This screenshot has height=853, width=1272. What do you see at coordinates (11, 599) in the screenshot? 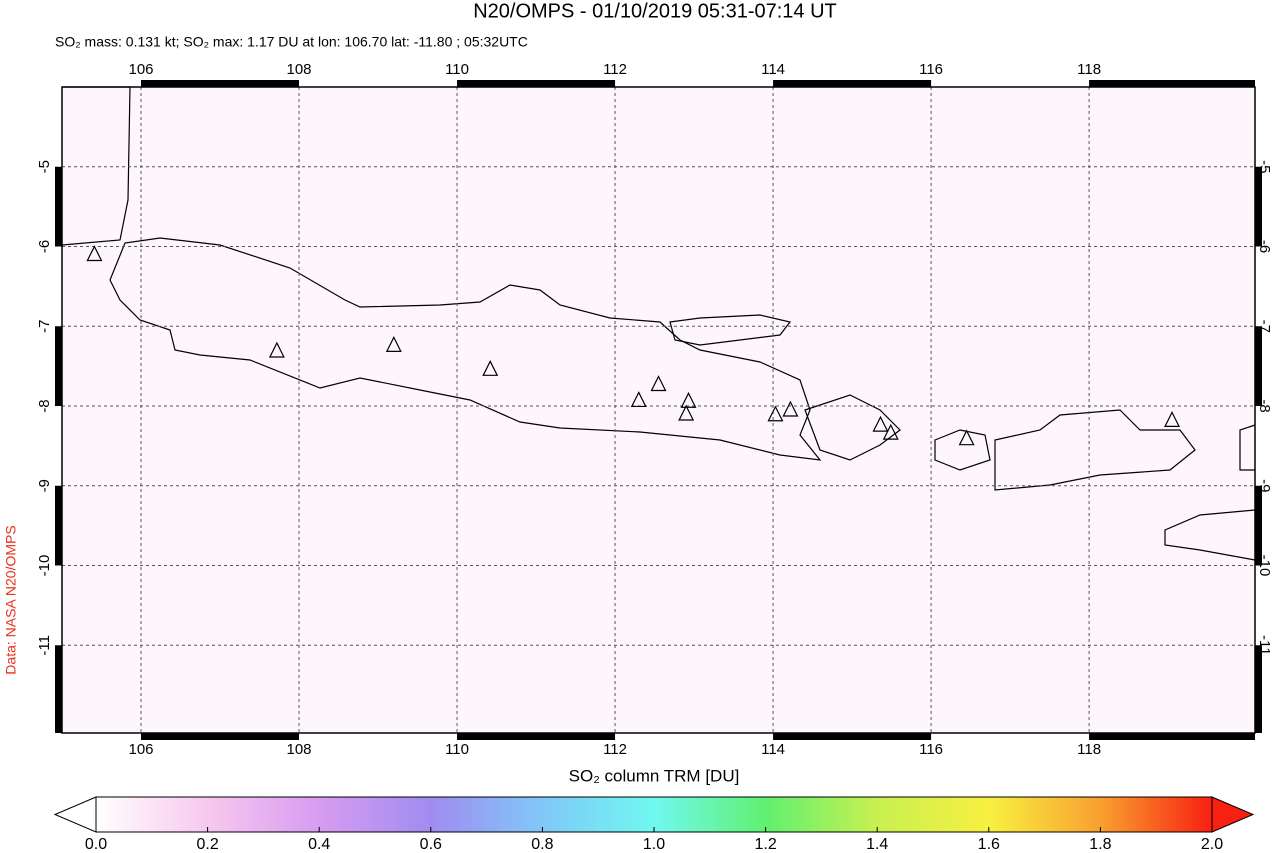
I see `credit: Data: NASA N20/OMPS` at bounding box center [11, 599].